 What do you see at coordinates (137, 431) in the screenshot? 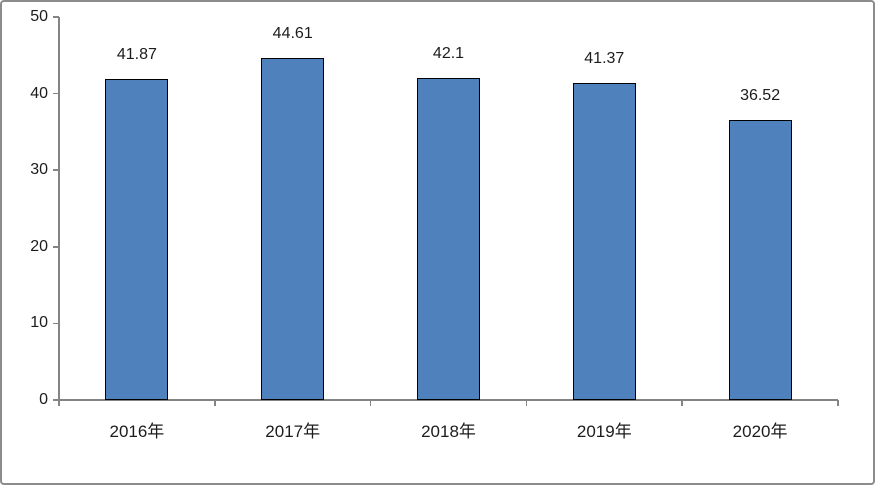
I see `x-axis-label: 2016年` at bounding box center [137, 431].